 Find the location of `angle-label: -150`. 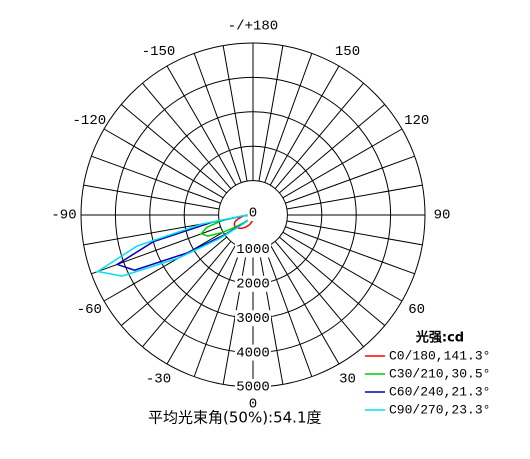

angle-label: -150 is located at coordinates (159, 52).